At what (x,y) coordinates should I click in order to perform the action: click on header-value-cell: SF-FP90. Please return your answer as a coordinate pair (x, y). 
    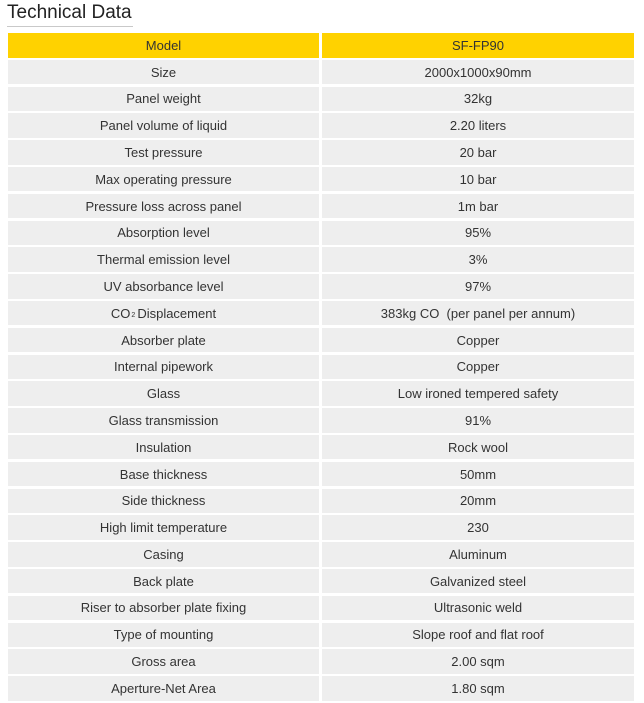
    Looking at the image, I should click on (478, 45).